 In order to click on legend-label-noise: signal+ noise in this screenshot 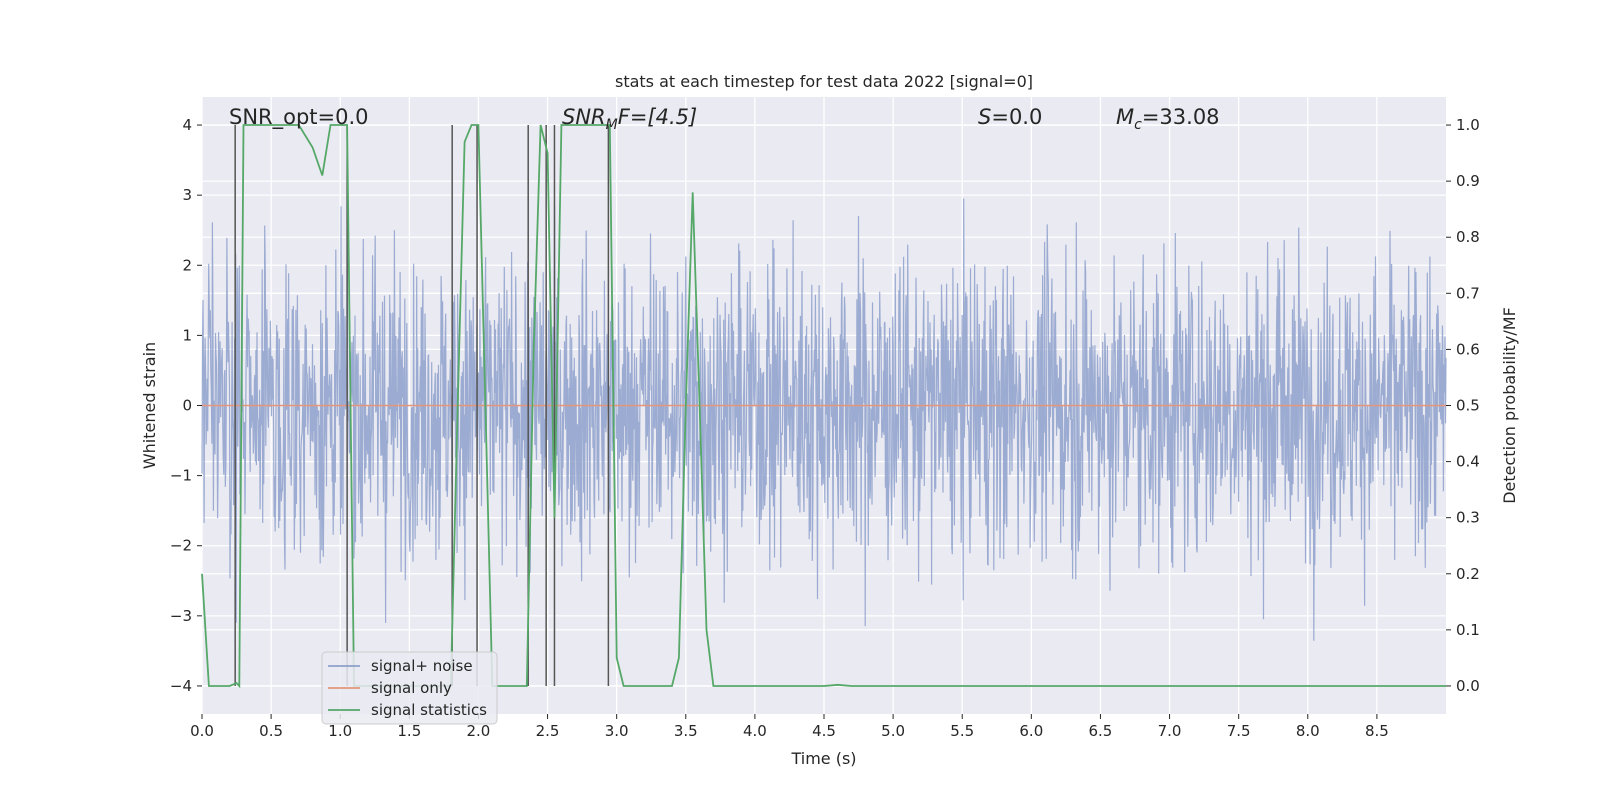, I will do `click(422, 666)`.